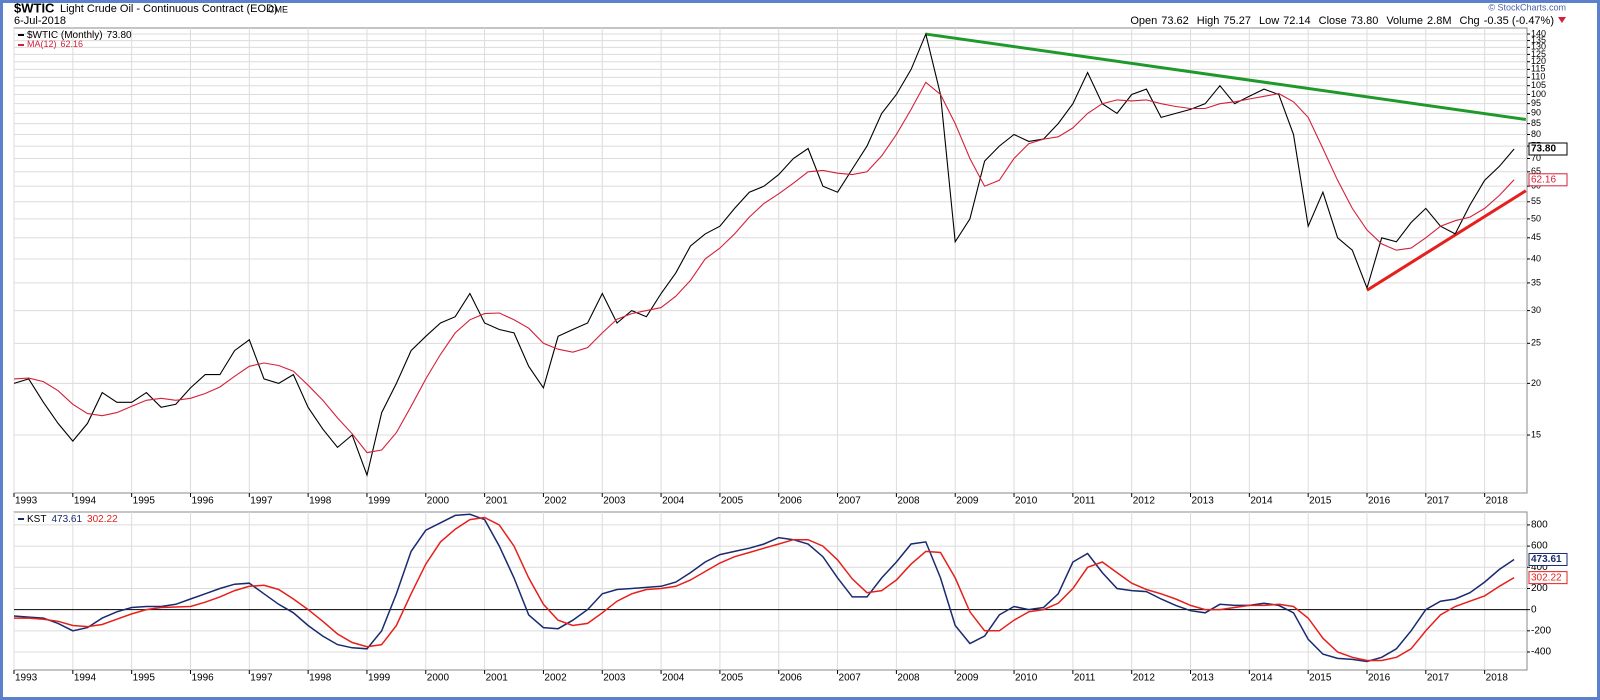 This screenshot has height=700, width=1600. What do you see at coordinates (102, 519) in the screenshot?
I see `legend-value: 302.22` at bounding box center [102, 519].